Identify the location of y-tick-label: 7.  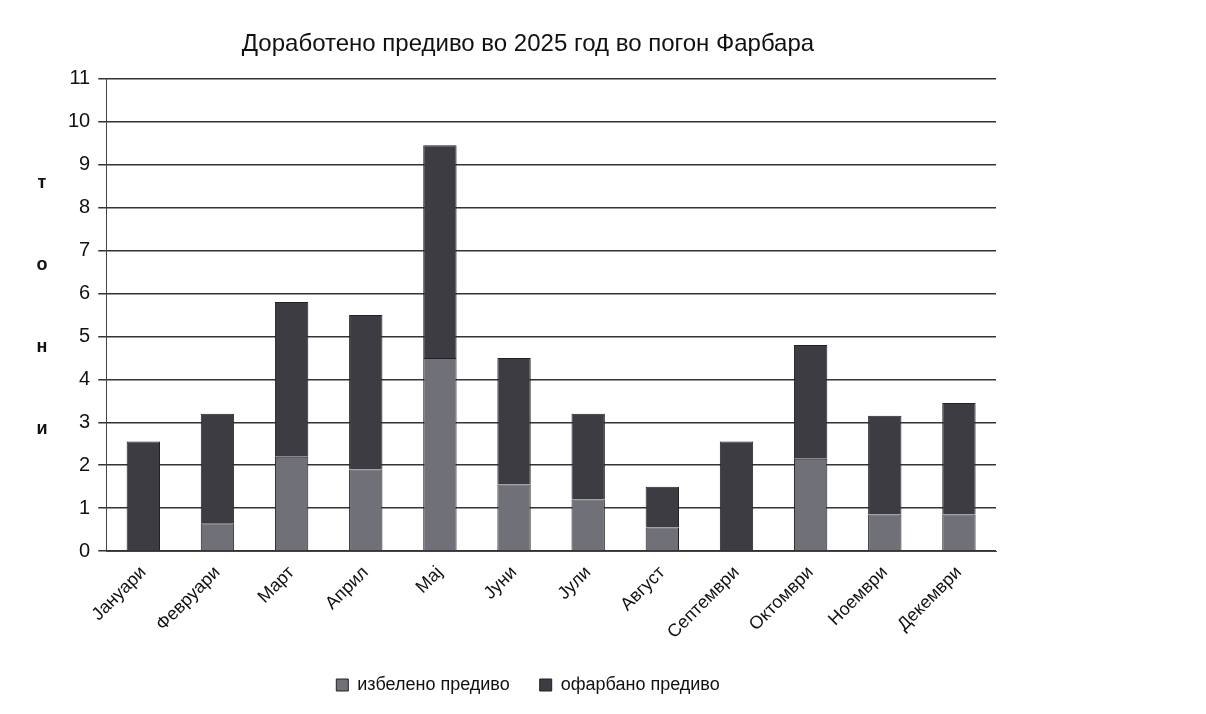
(85, 249).